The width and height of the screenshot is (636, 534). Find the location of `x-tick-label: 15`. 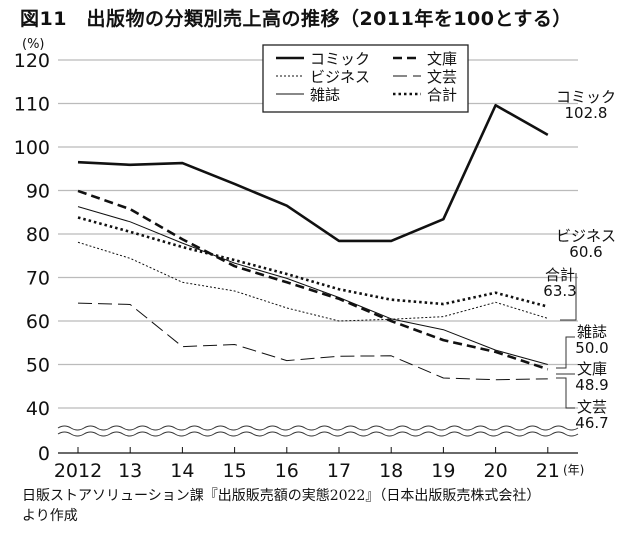

x-tick-label: 15 is located at coordinates (235, 471).